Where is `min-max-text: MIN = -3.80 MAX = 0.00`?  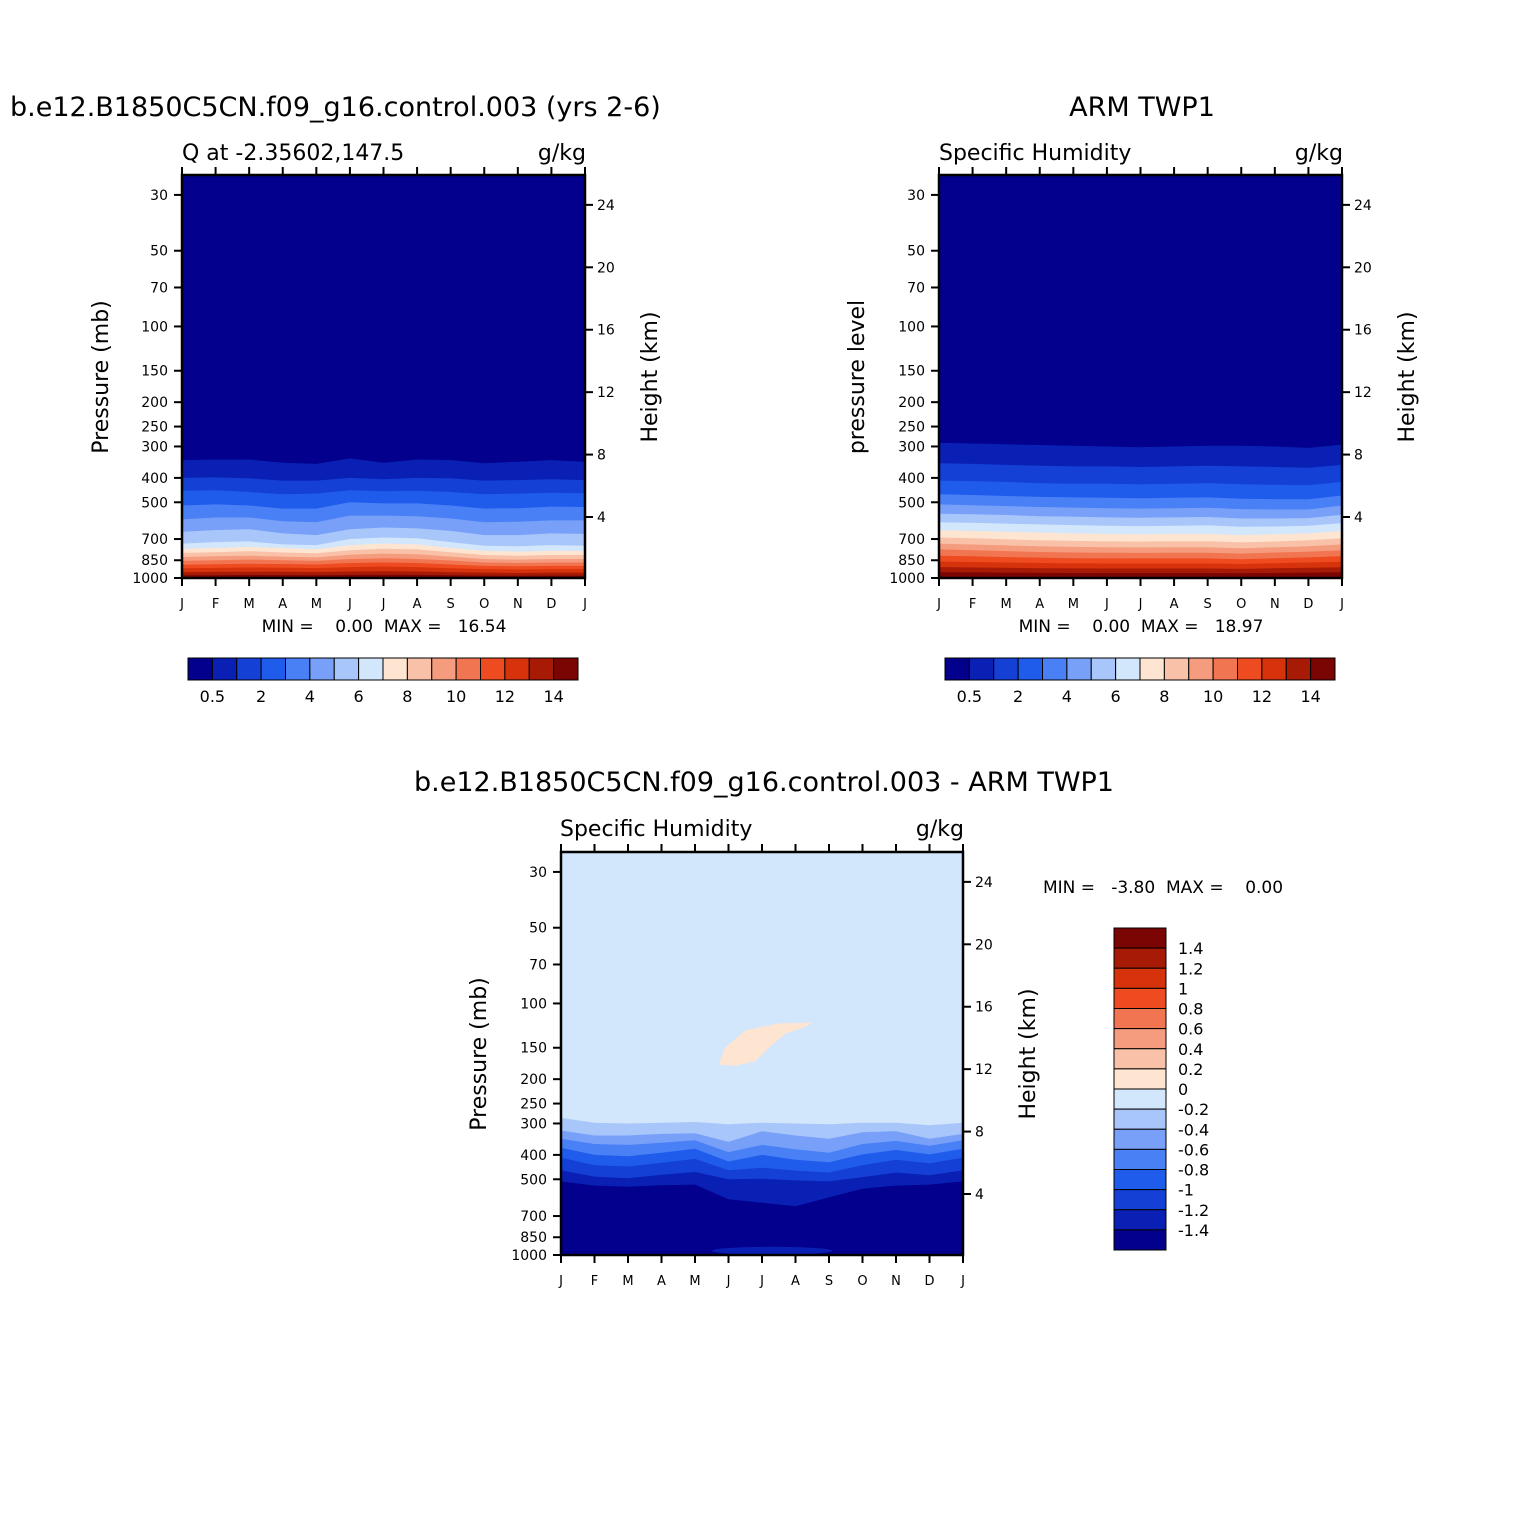
min-max-text: MIN = -3.80 MAX = 0.00 is located at coordinates (1163, 888).